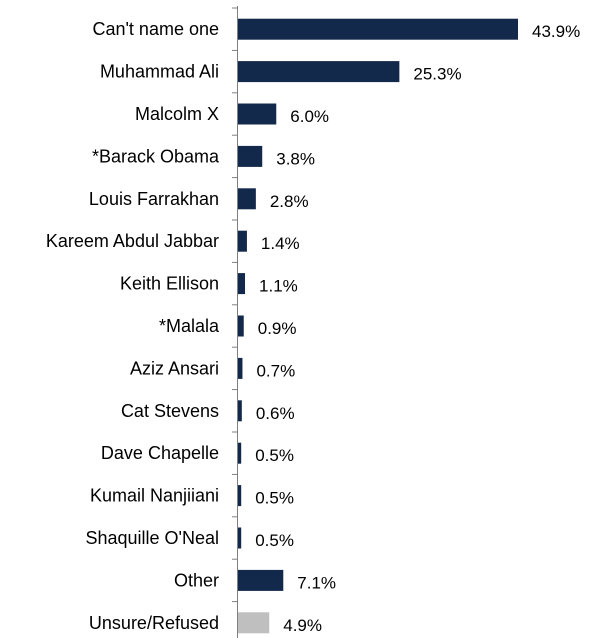 The width and height of the screenshot is (592, 638). I want to click on value-label: 4.9%, so click(302, 625).